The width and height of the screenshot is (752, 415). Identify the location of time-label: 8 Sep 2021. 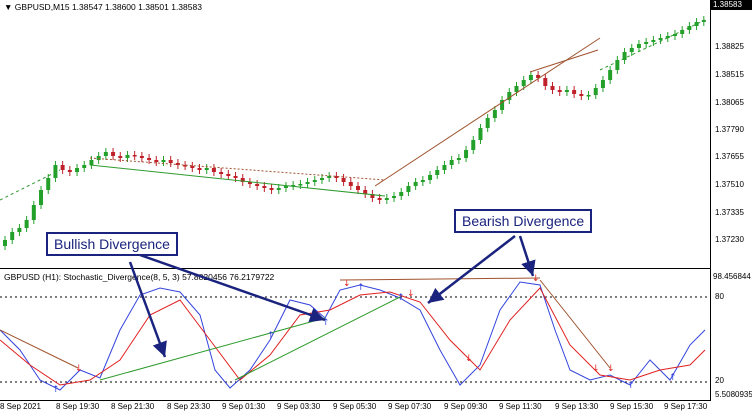
(20, 406).